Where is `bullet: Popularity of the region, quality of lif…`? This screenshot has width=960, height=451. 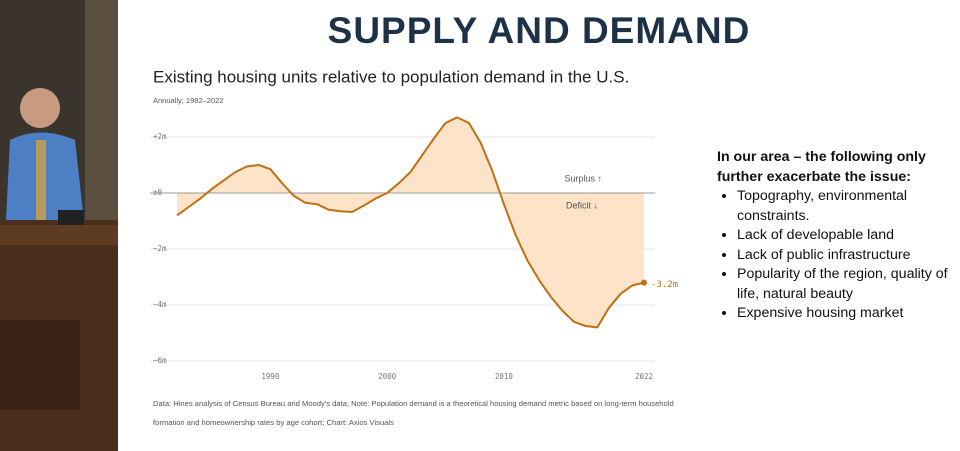 bullet: Popularity of the region, quality of lif… is located at coordinates (844, 284).